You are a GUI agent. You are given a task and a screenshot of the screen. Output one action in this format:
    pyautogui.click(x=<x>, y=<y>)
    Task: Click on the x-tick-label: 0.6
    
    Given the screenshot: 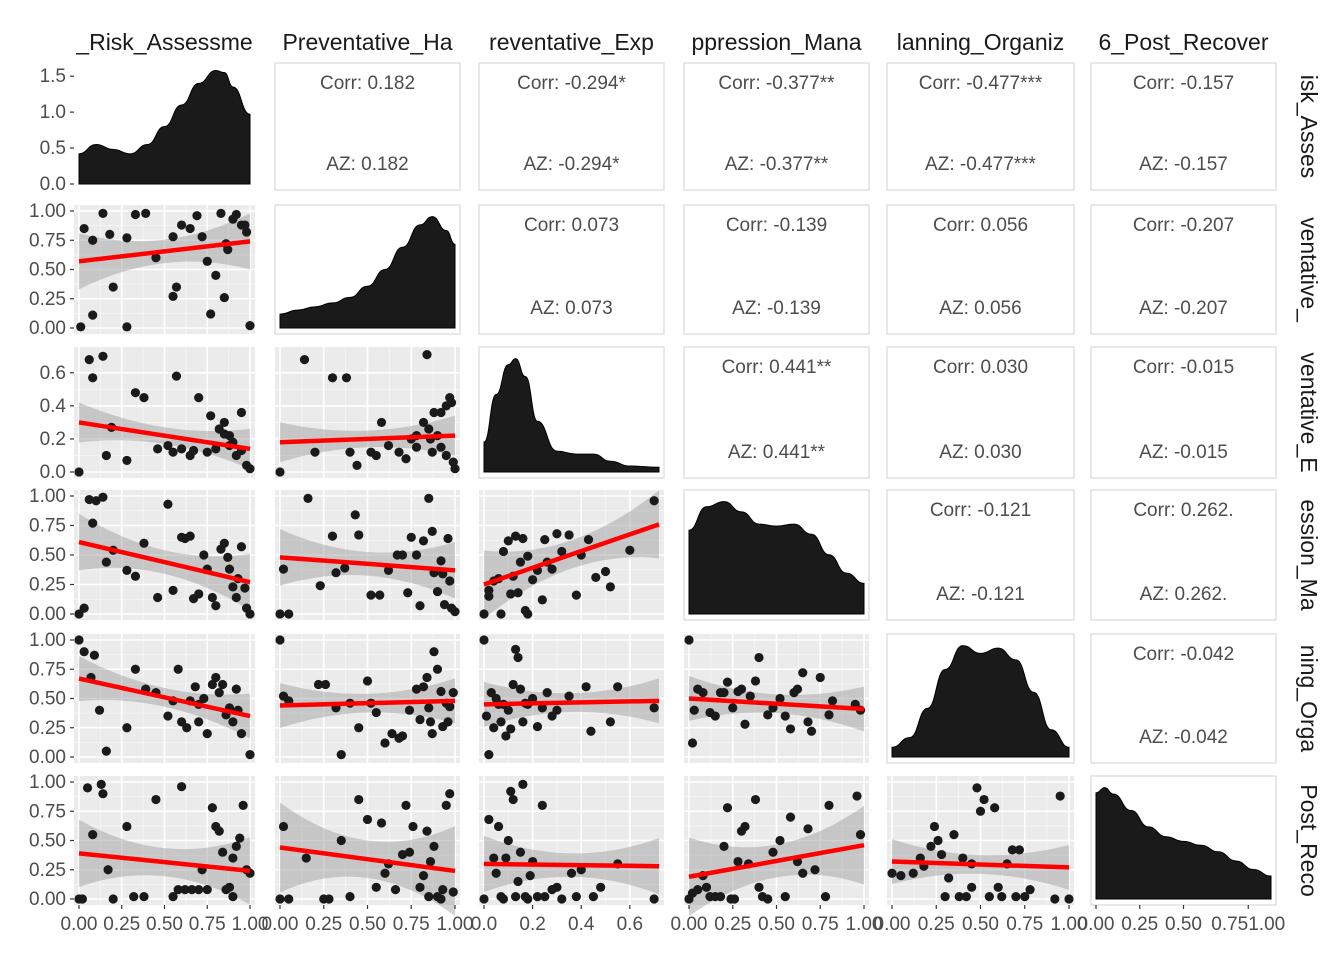 What is the action you would take?
    pyautogui.click(x=630, y=924)
    